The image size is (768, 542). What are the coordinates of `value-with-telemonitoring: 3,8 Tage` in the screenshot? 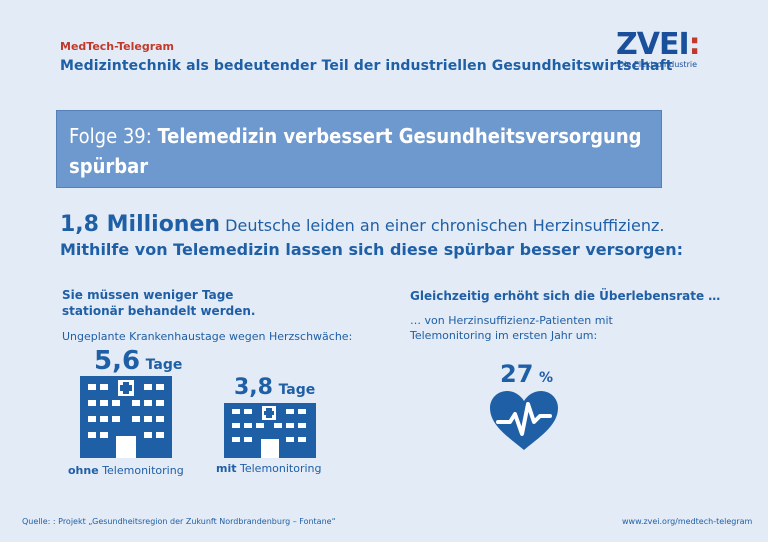 It's located at (274, 387).